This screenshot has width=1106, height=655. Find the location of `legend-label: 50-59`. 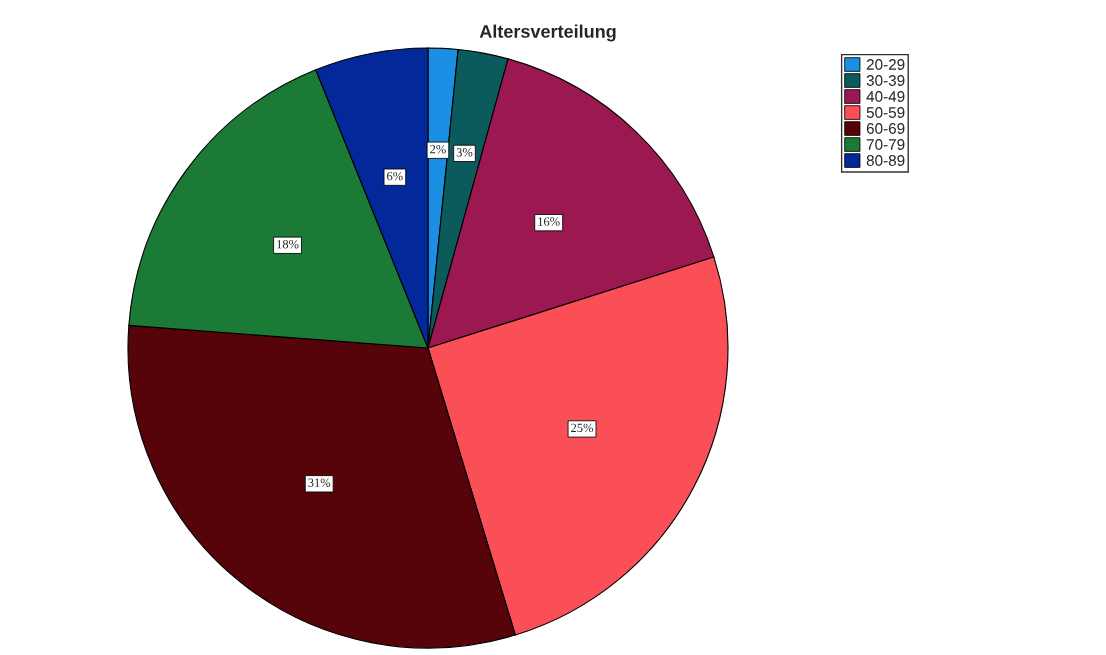

legend-label: 50-59 is located at coordinates (885, 112).